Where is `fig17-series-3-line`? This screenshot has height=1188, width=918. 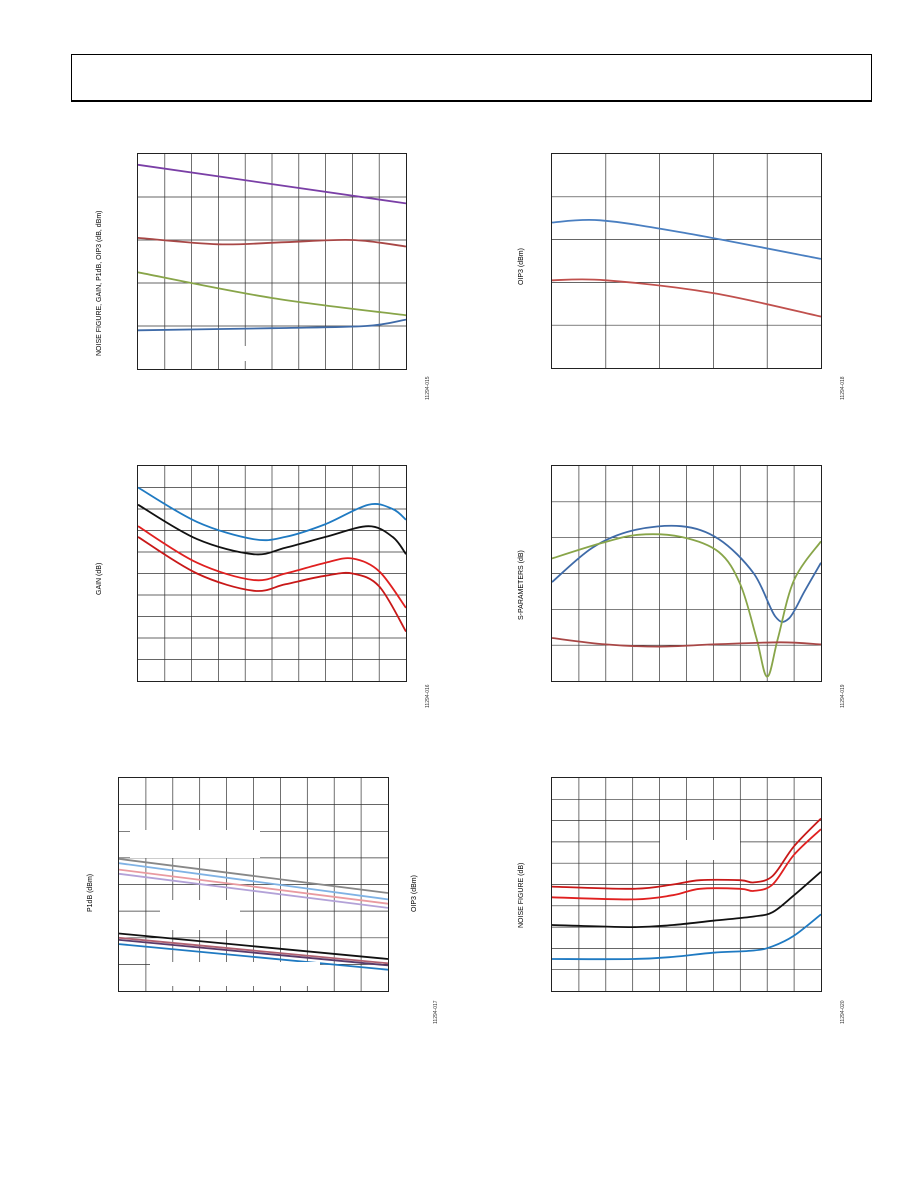
fig17-series-3-line is located at coordinates (253, 890).